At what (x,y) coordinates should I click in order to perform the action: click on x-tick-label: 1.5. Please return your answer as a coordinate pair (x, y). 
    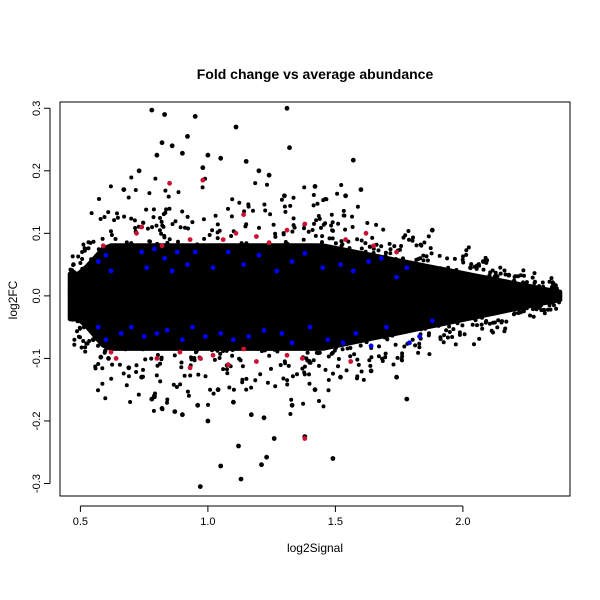
    Looking at the image, I should click on (335, 522).